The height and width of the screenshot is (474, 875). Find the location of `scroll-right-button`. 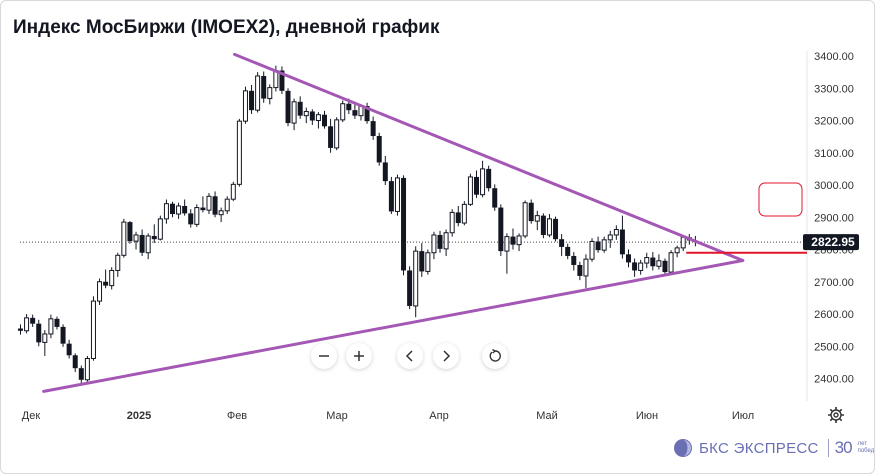

scroll-right-button is located at coordinates (446, 356).